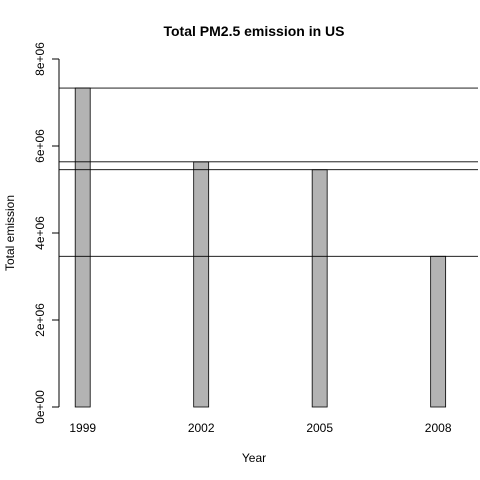 The width and height of the screenshot is (480, 480). What do you see at coordinates (40, 407) in the screenshot?
I see `y-tick-label-1: 0e+00` at bounding box center [40, 407].